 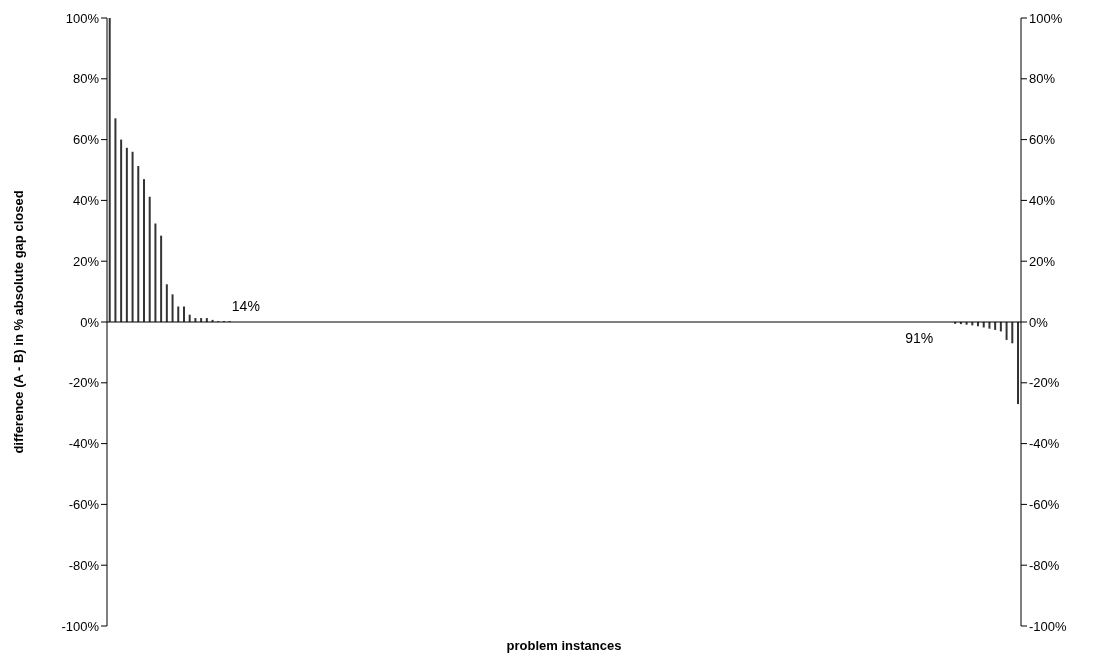 What do you see at coordinates (1046, 18) in the screenshot?
I see `y2-tick-label: 100%` at bounding box center [1046, 18].